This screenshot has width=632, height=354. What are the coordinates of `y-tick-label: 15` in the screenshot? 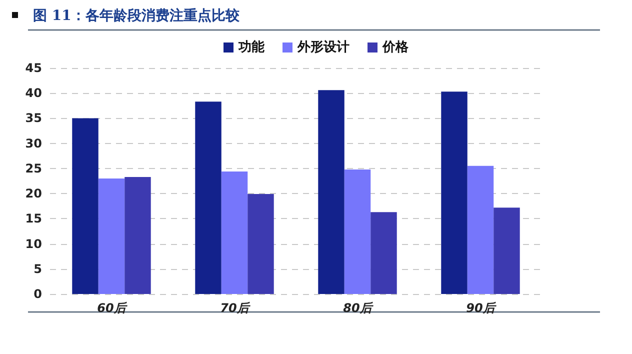 It's located at (33, 219).